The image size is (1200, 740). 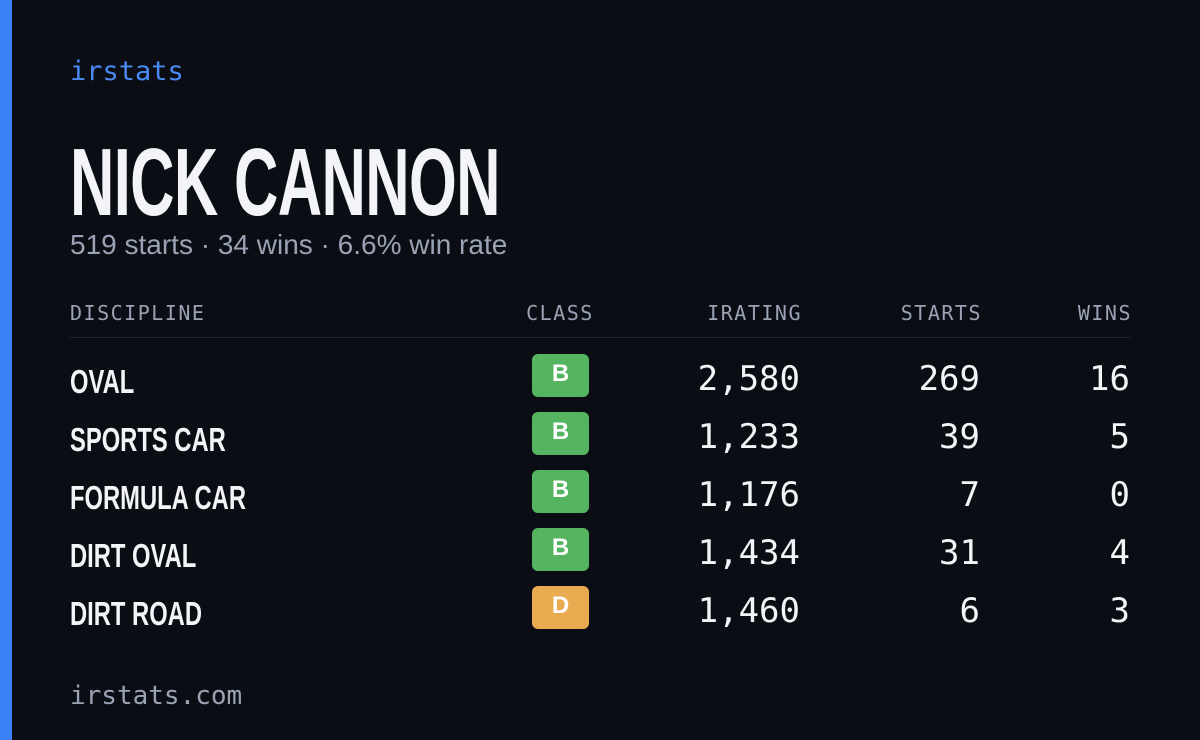 What do you see at coordinates (969, 495) in the screenshot?
I see `stat-value: 7` at bounding box center [969, 495].